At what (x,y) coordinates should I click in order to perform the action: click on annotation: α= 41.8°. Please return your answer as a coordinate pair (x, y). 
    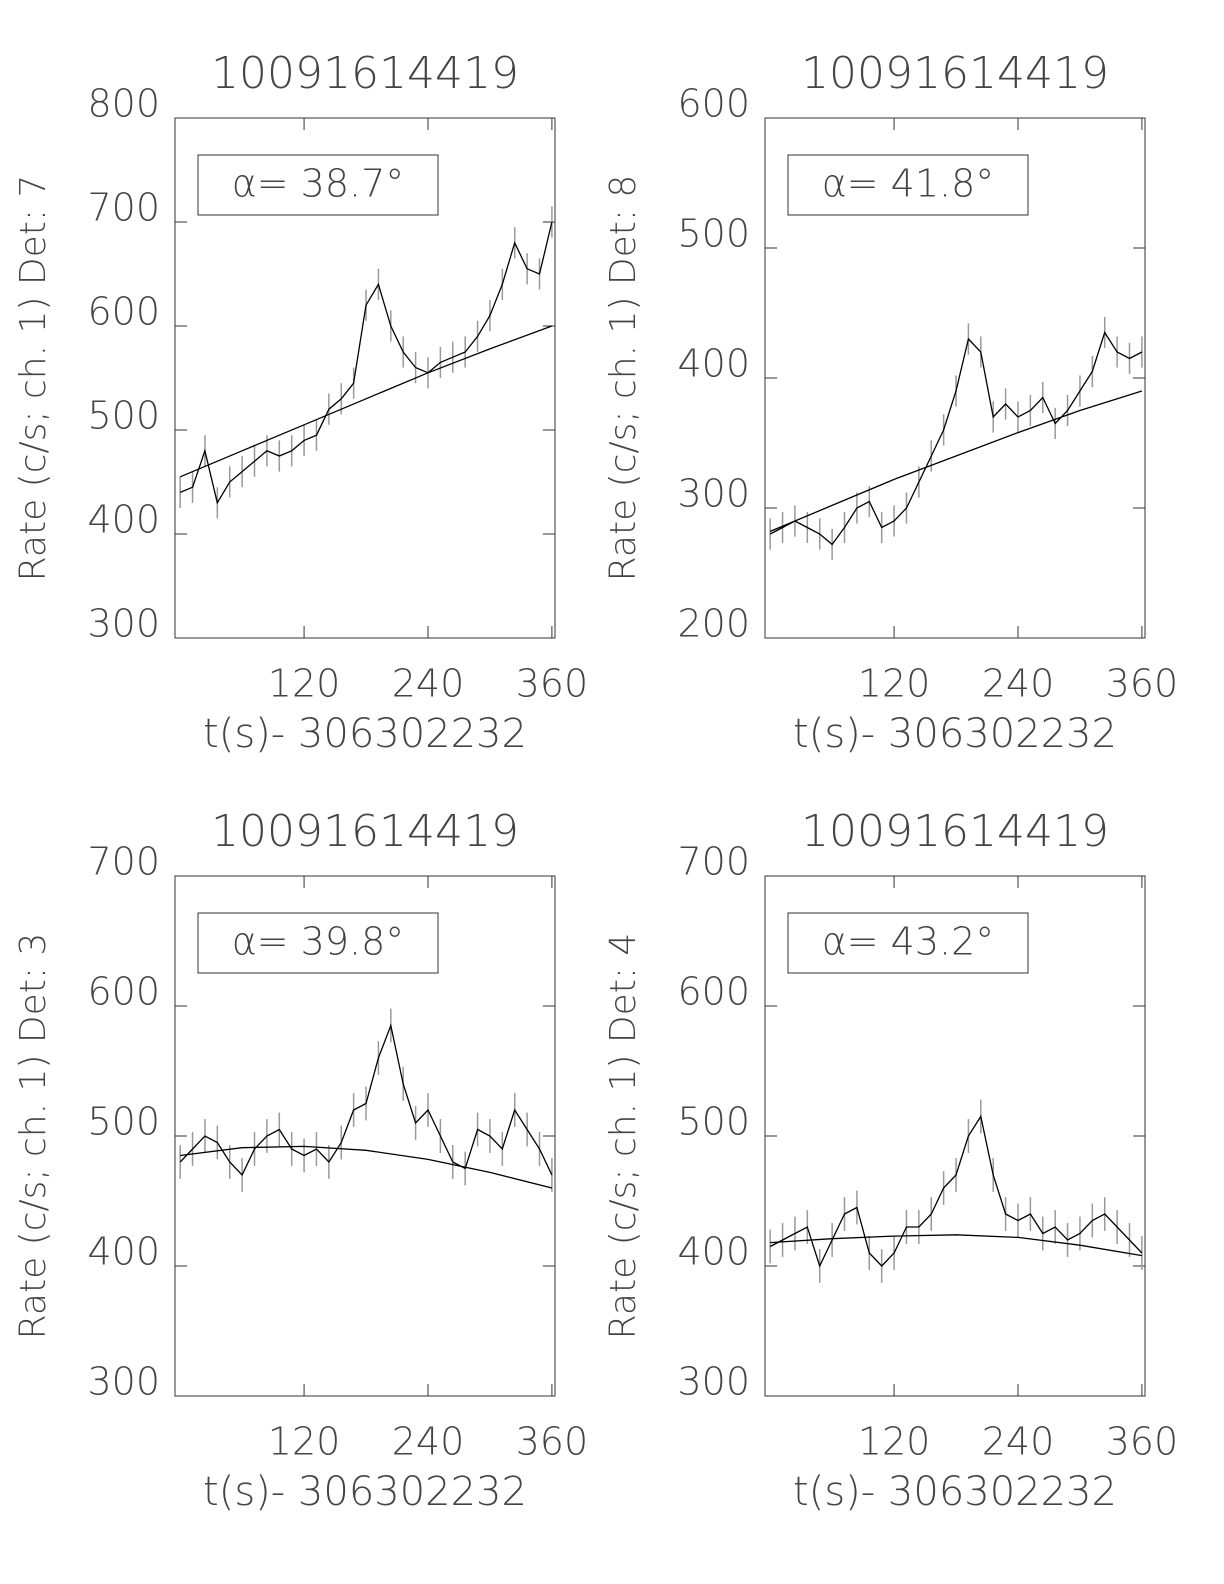
    Looking at the image, I should click on (908, 184).